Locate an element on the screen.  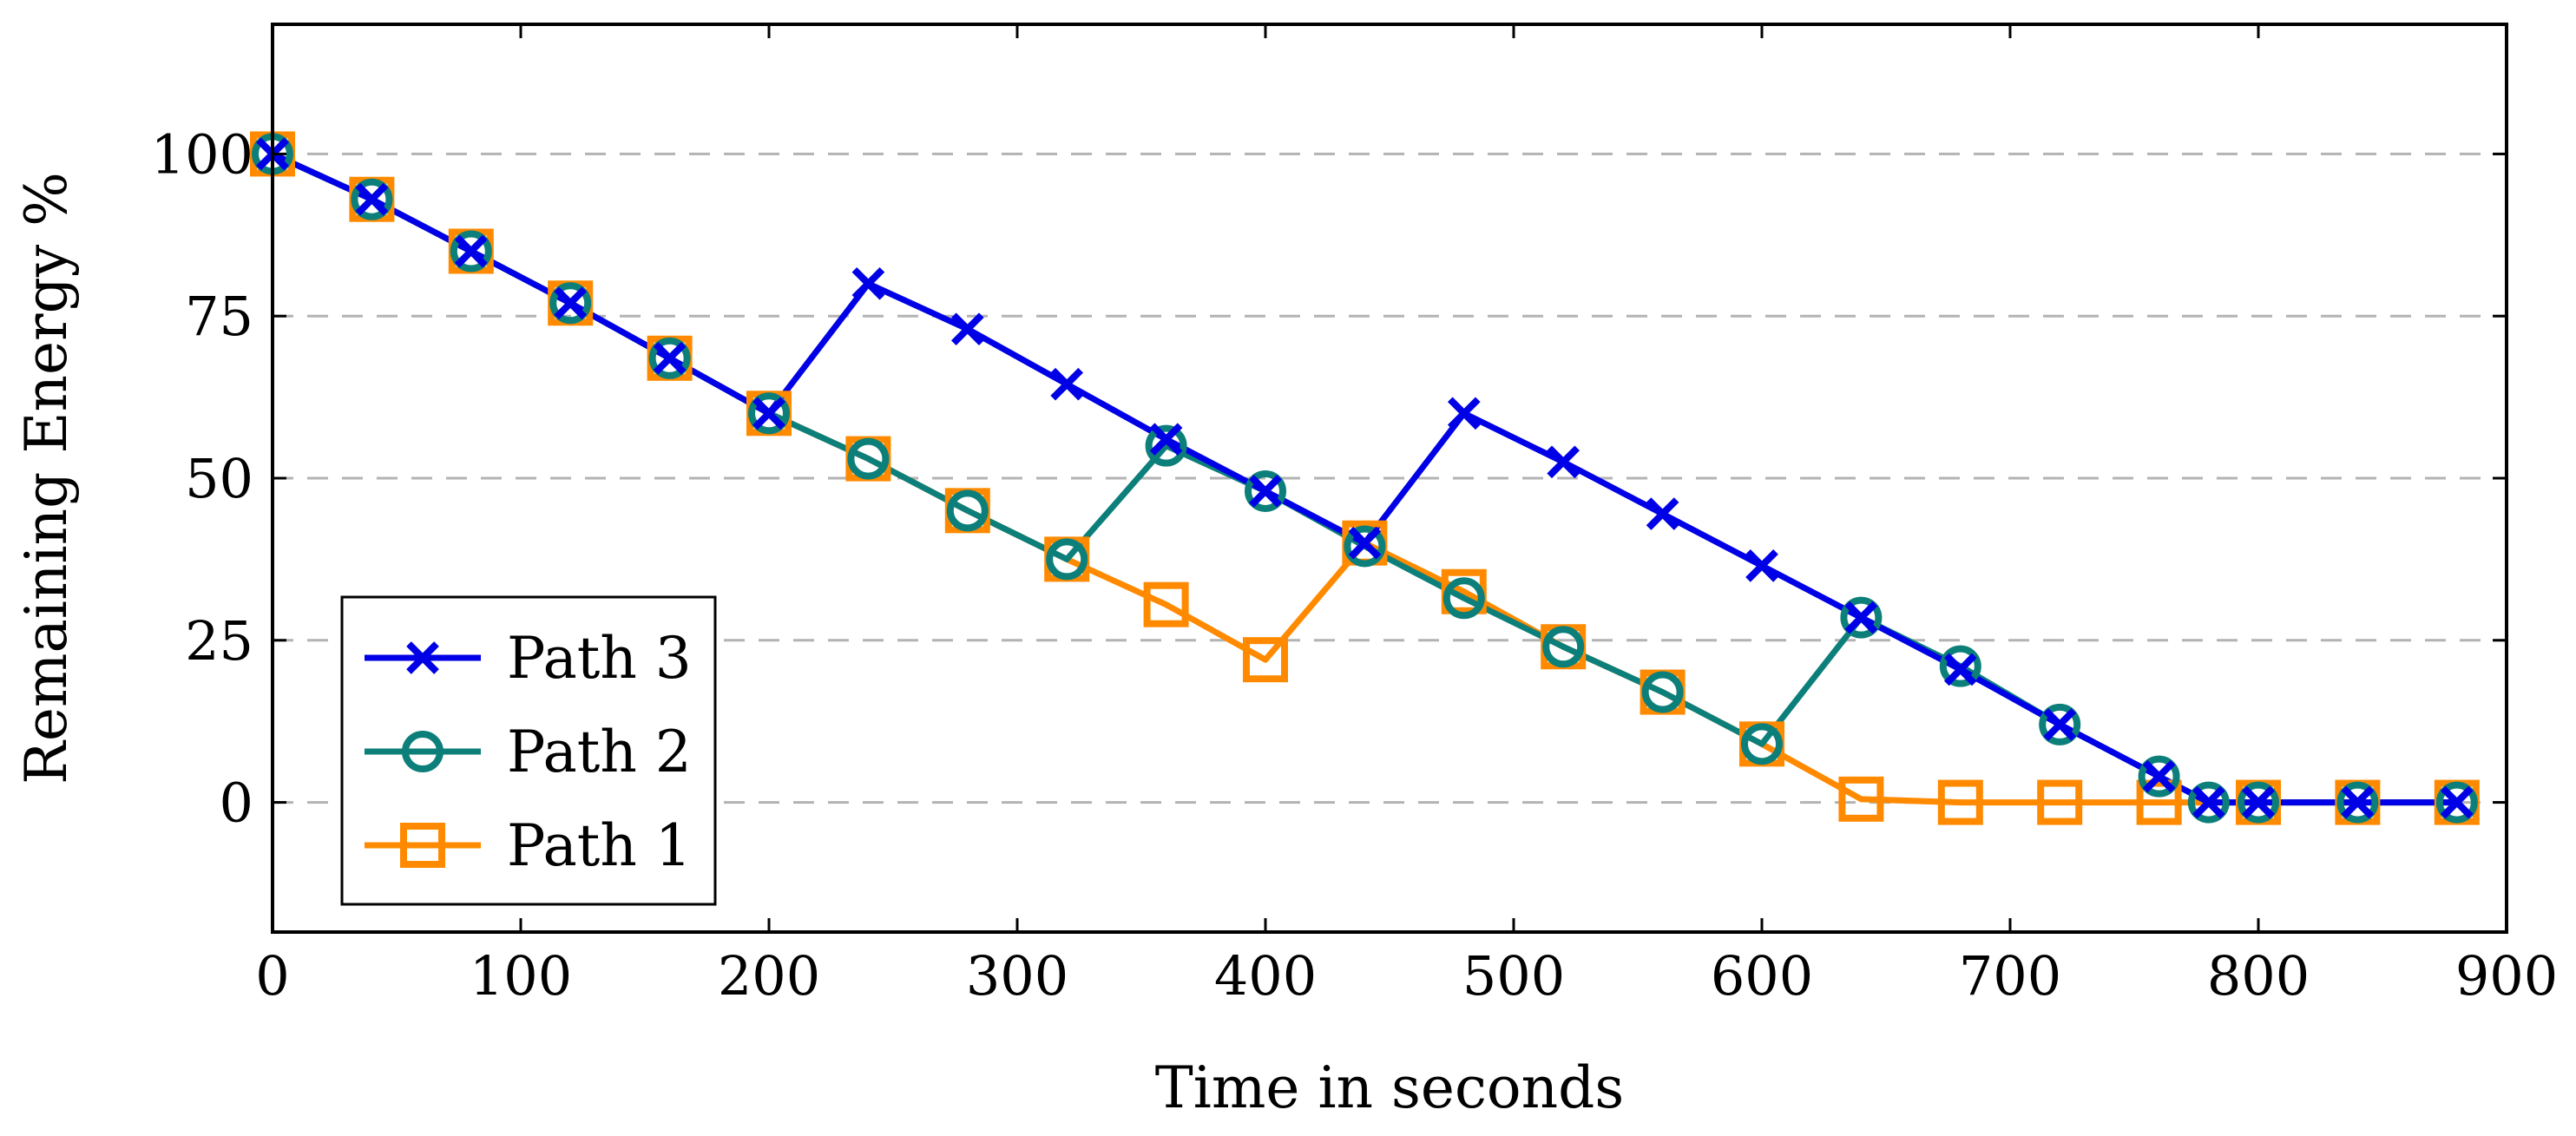
legend-entry-path-3: Path 3 is located at coordinates (528, 658).